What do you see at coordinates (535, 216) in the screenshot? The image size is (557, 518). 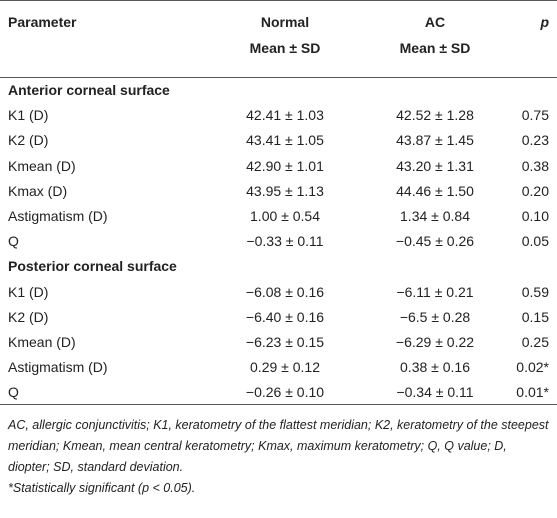 I see `cell: 0.10` at bounding box center [535, 216].